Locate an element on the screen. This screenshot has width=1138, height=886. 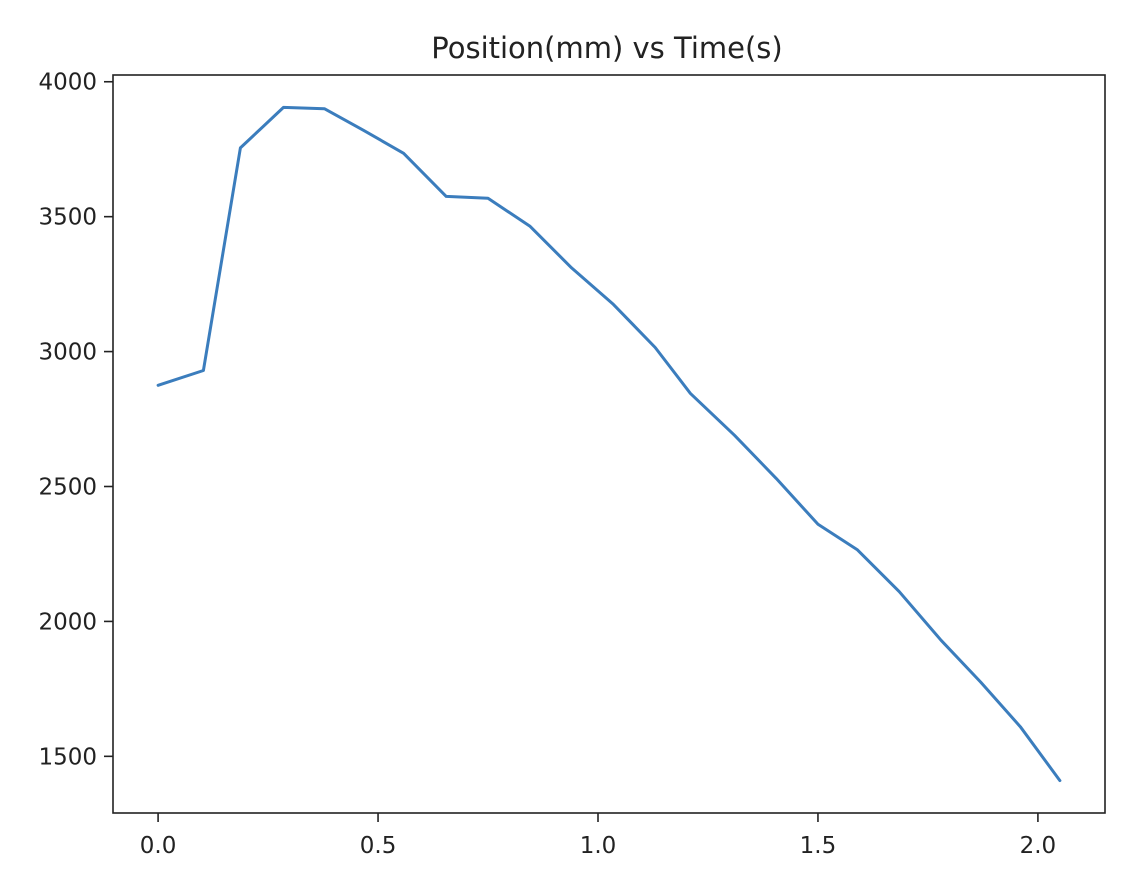
chart-title: Position(mm) vs Time(s) is located at coordinates (606, 48).